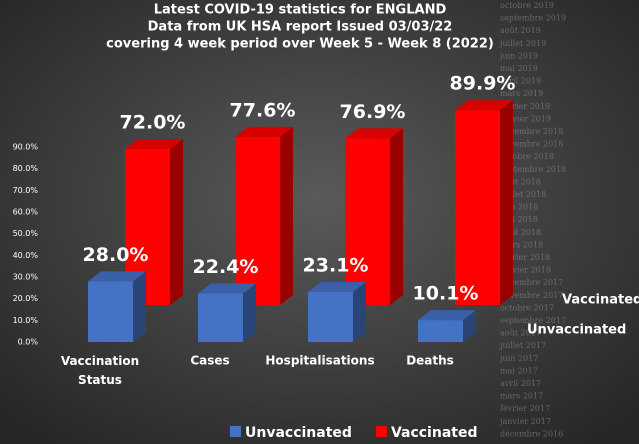  Describe the element at coordinates (26, 212) in the screenshot. I see `y-tick-label: 60.0%` at that location.